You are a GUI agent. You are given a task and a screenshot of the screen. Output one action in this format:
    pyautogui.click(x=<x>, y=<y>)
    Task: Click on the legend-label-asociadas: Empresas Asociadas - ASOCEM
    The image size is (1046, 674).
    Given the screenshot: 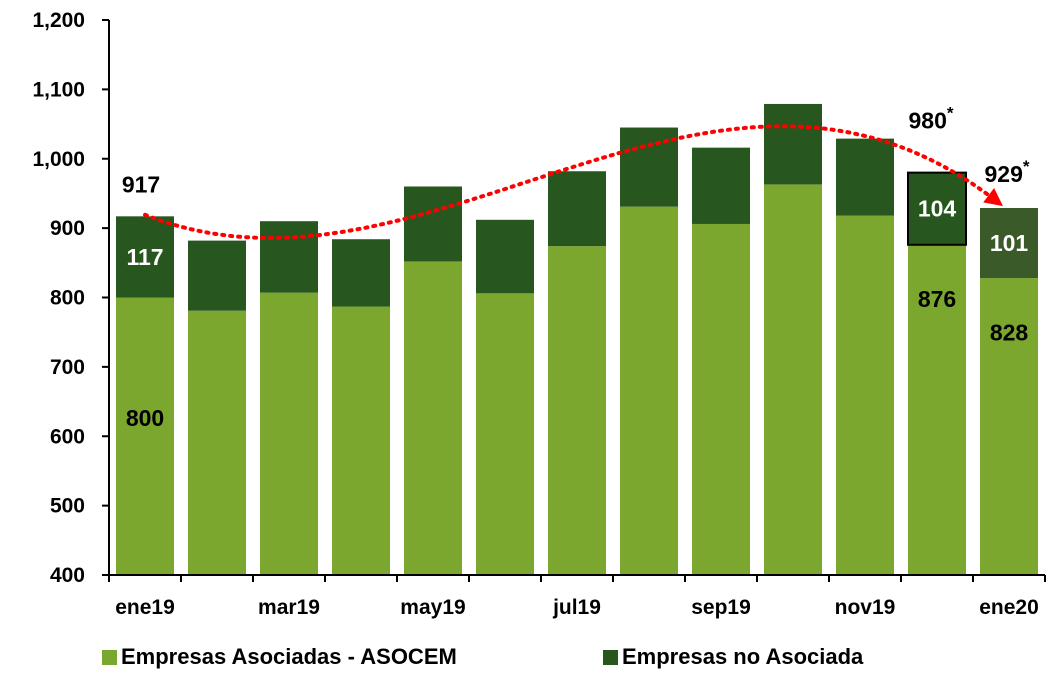 What is the action you would take?
    pyautogui.click(x=289, y=656)
    